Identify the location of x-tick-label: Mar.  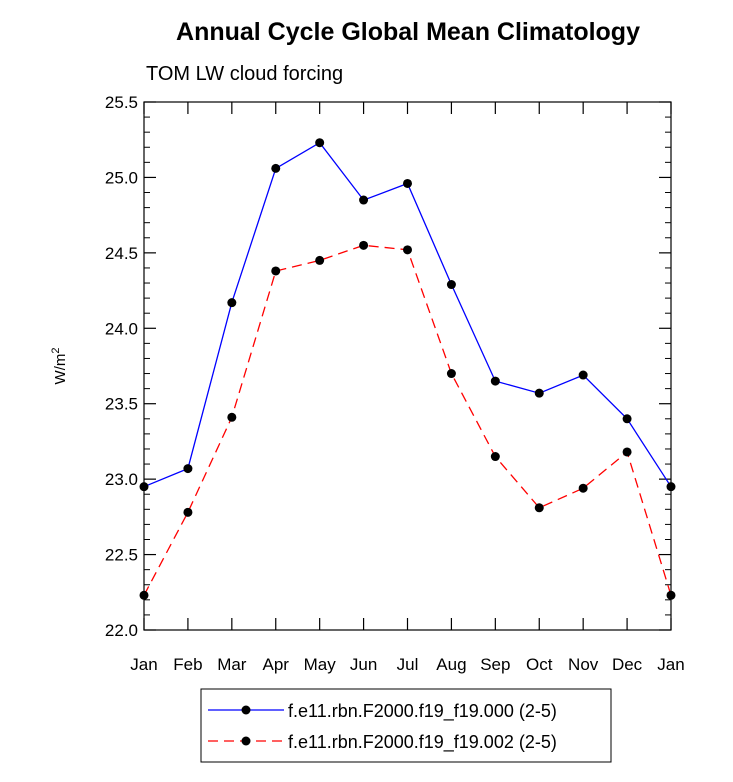
(232, 664).